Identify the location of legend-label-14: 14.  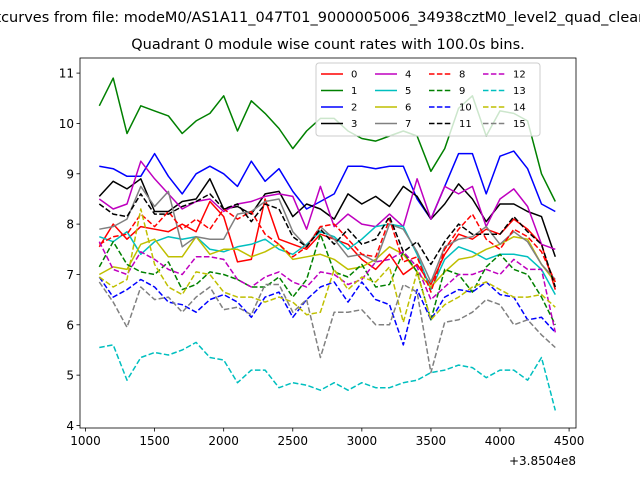
(519, 108).